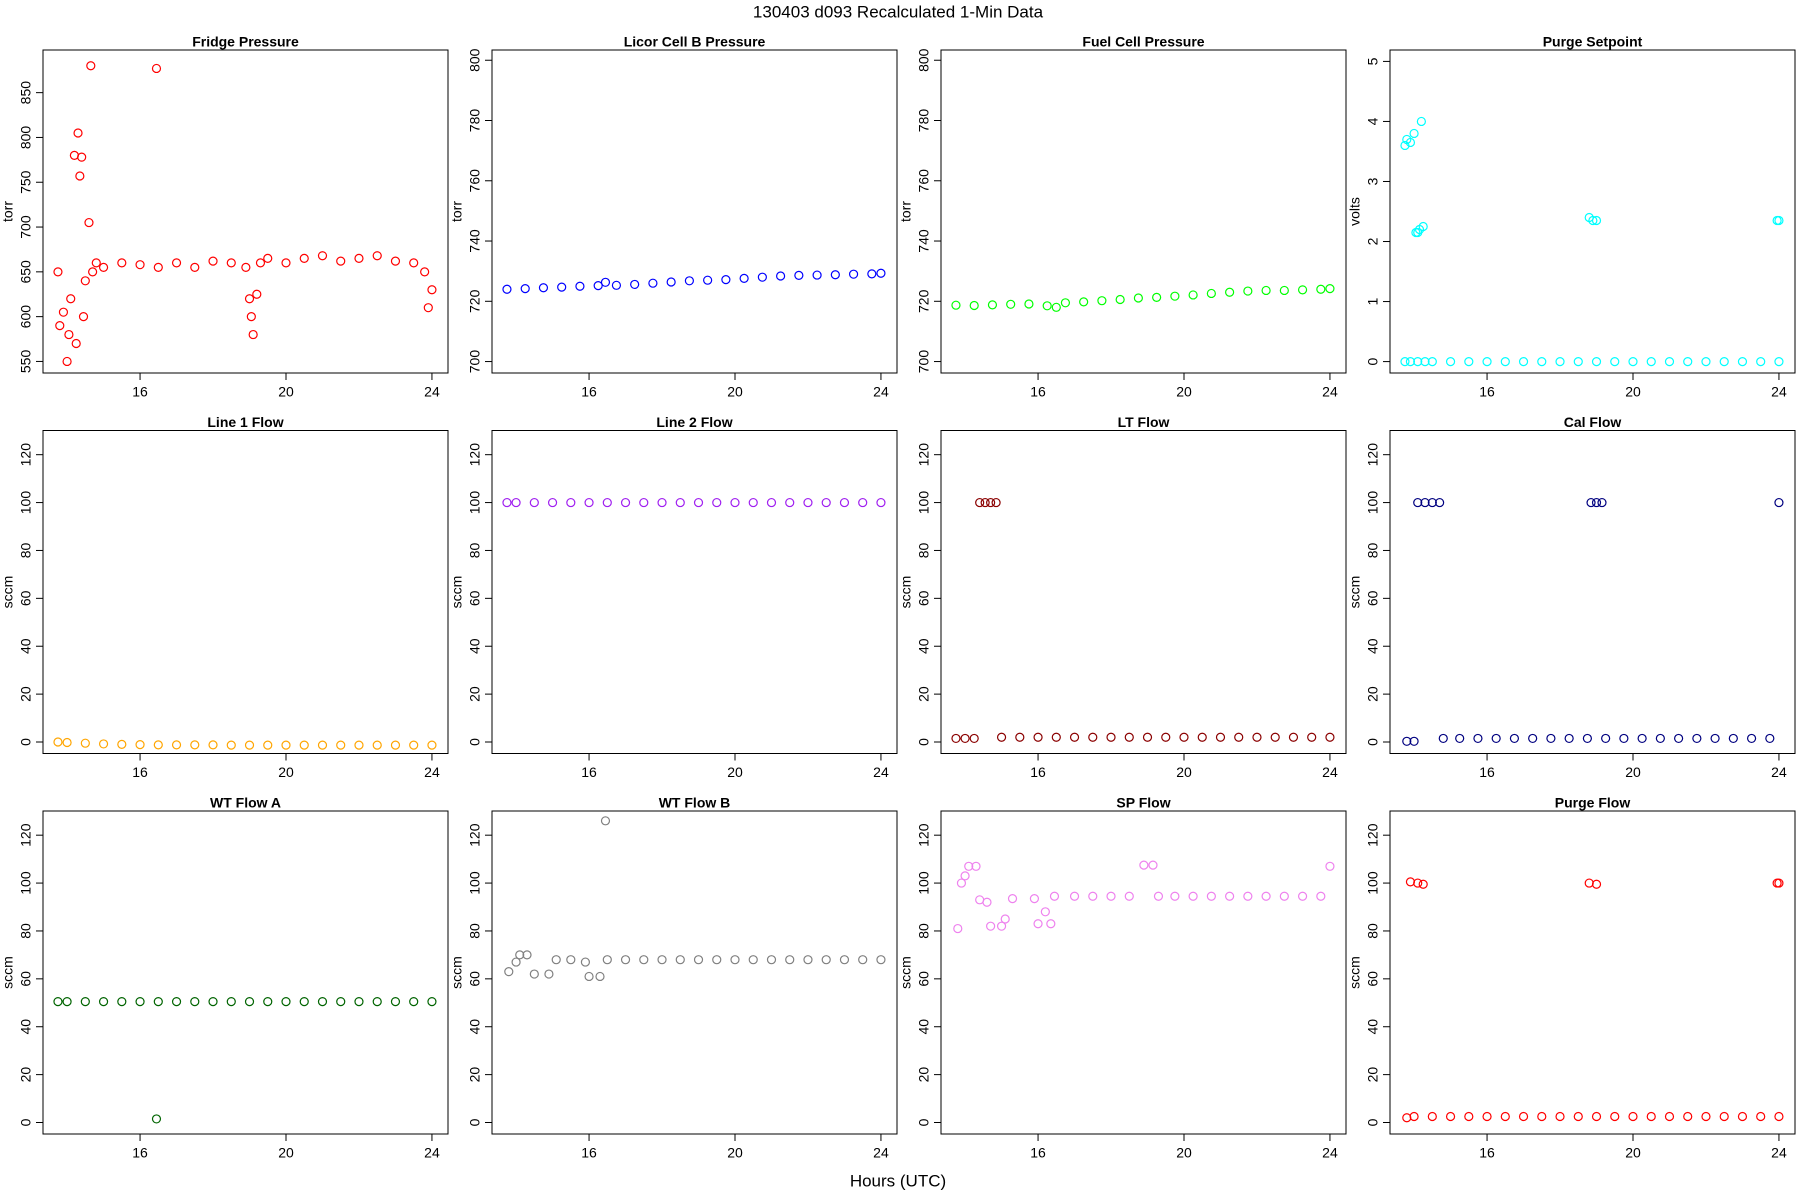 The height and width of the screenshot is (1200, 1800). I want to click on y-tick-label: 600, so click(26, 317).